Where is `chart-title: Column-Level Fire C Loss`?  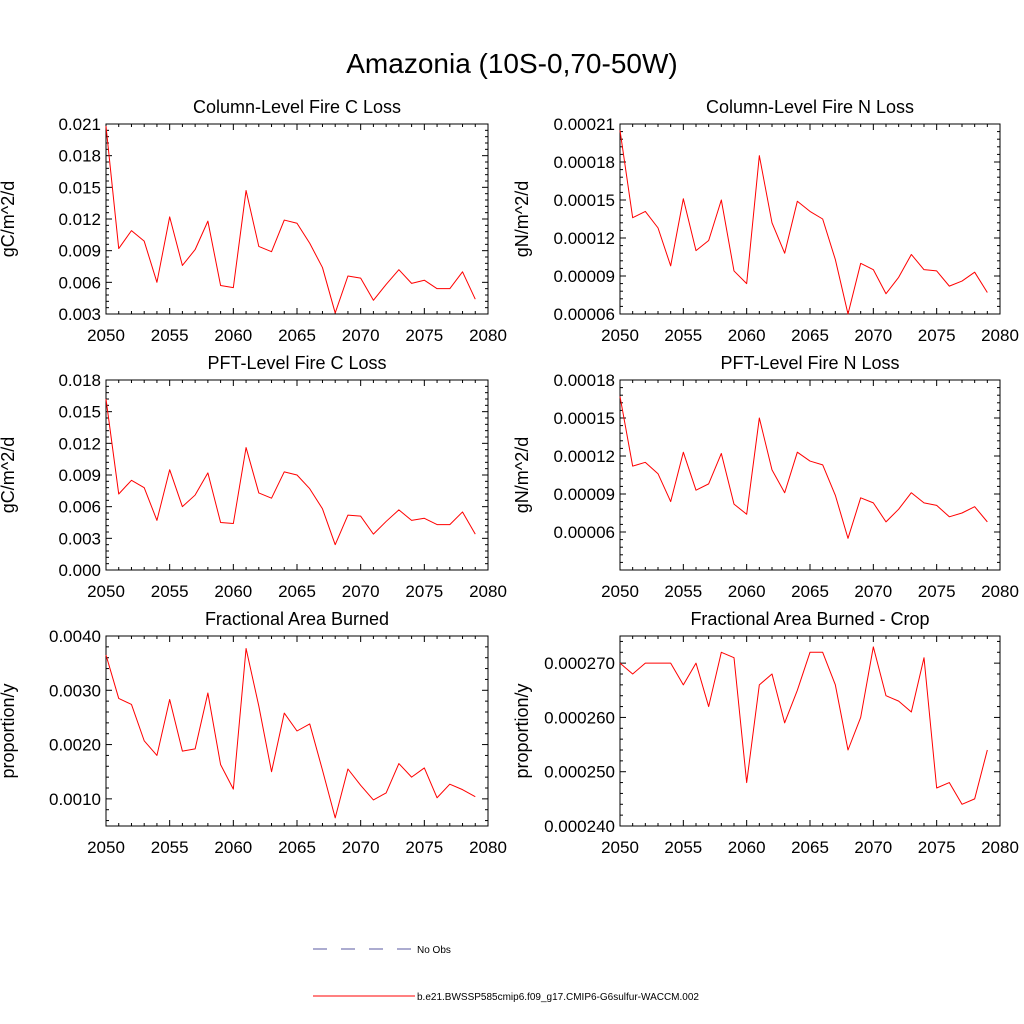 chart-title: Column-Level Fire C Loss is located at coordinates (297, 107).